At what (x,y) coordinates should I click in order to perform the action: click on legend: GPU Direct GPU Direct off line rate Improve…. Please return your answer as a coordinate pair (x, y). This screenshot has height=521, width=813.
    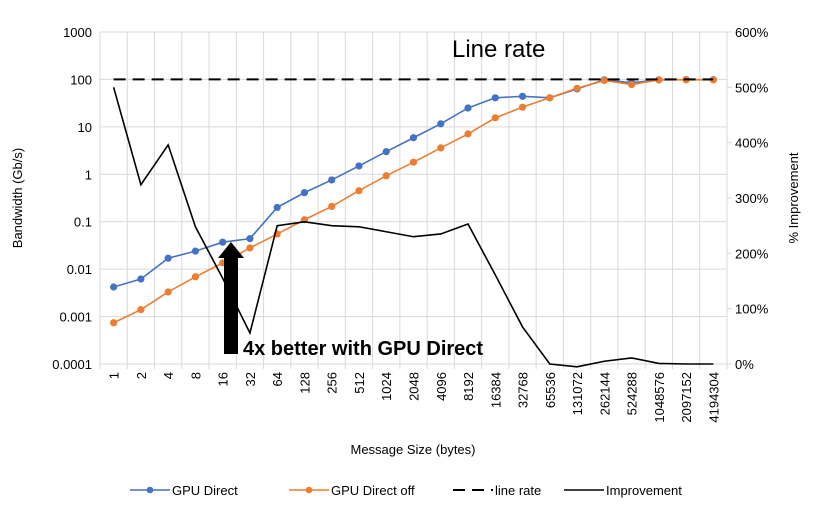
    Looking at the image, I should click on (406, 490).